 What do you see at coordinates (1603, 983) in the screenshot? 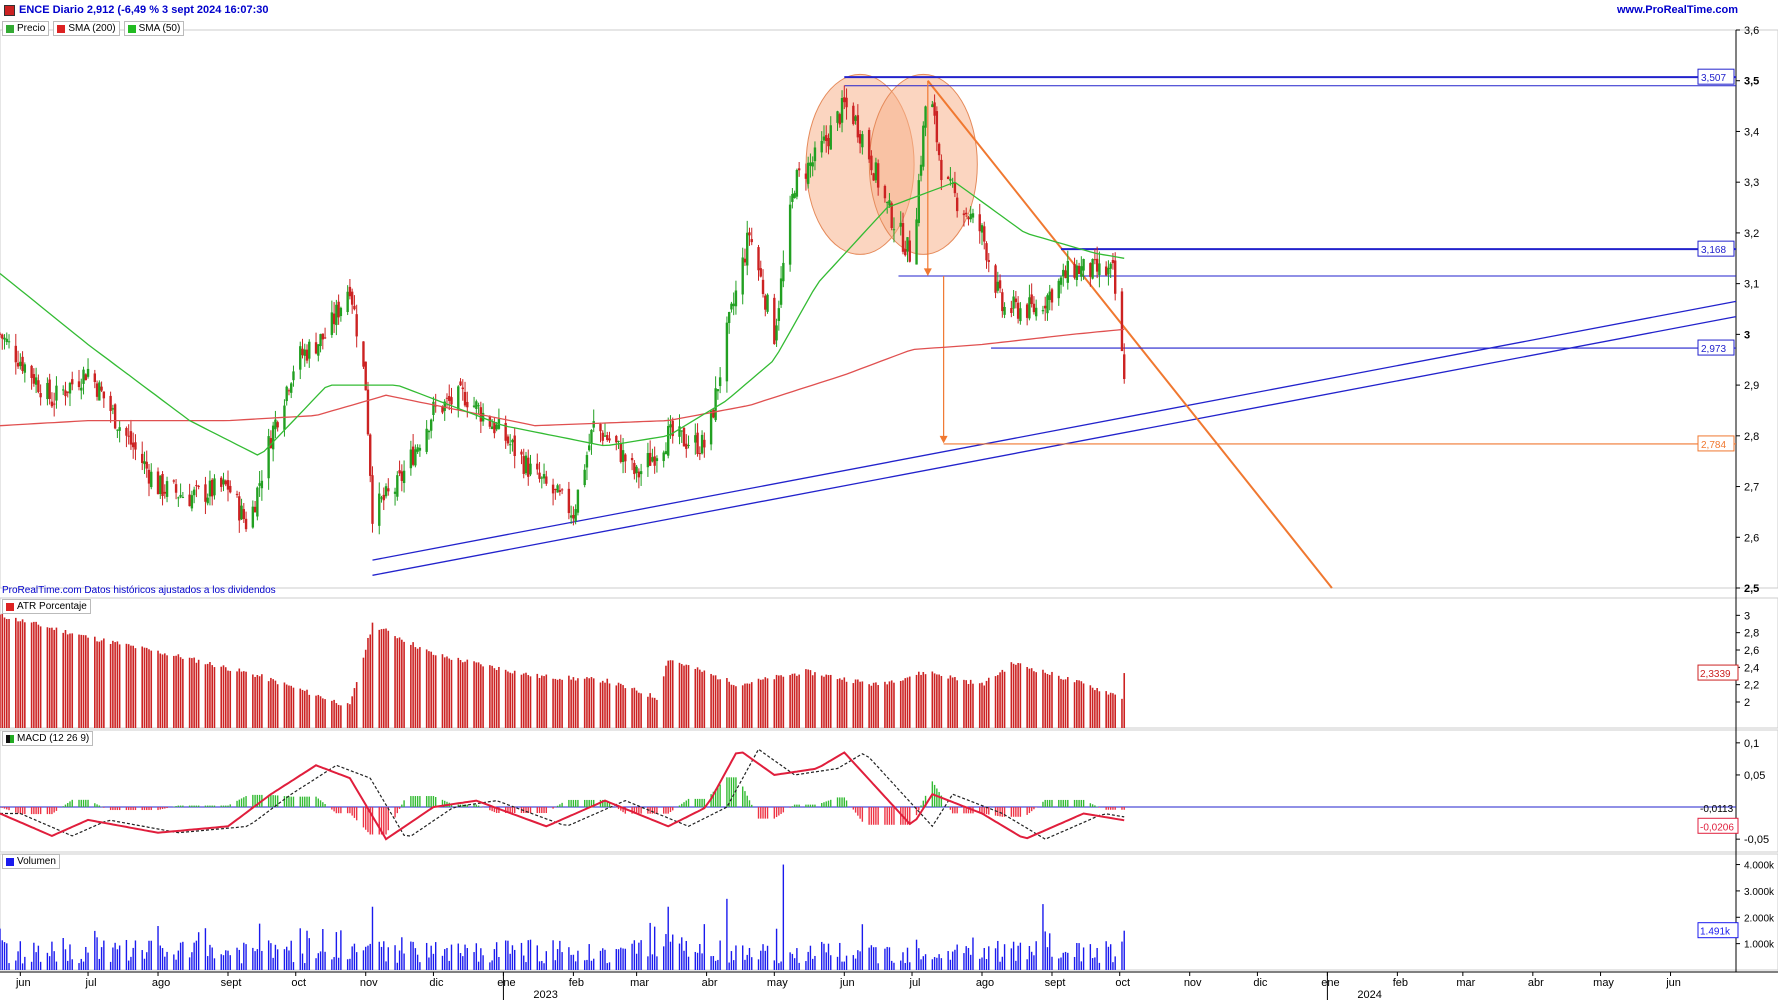
I see `x-tick-label: may` at bounding box center [1603, 983].